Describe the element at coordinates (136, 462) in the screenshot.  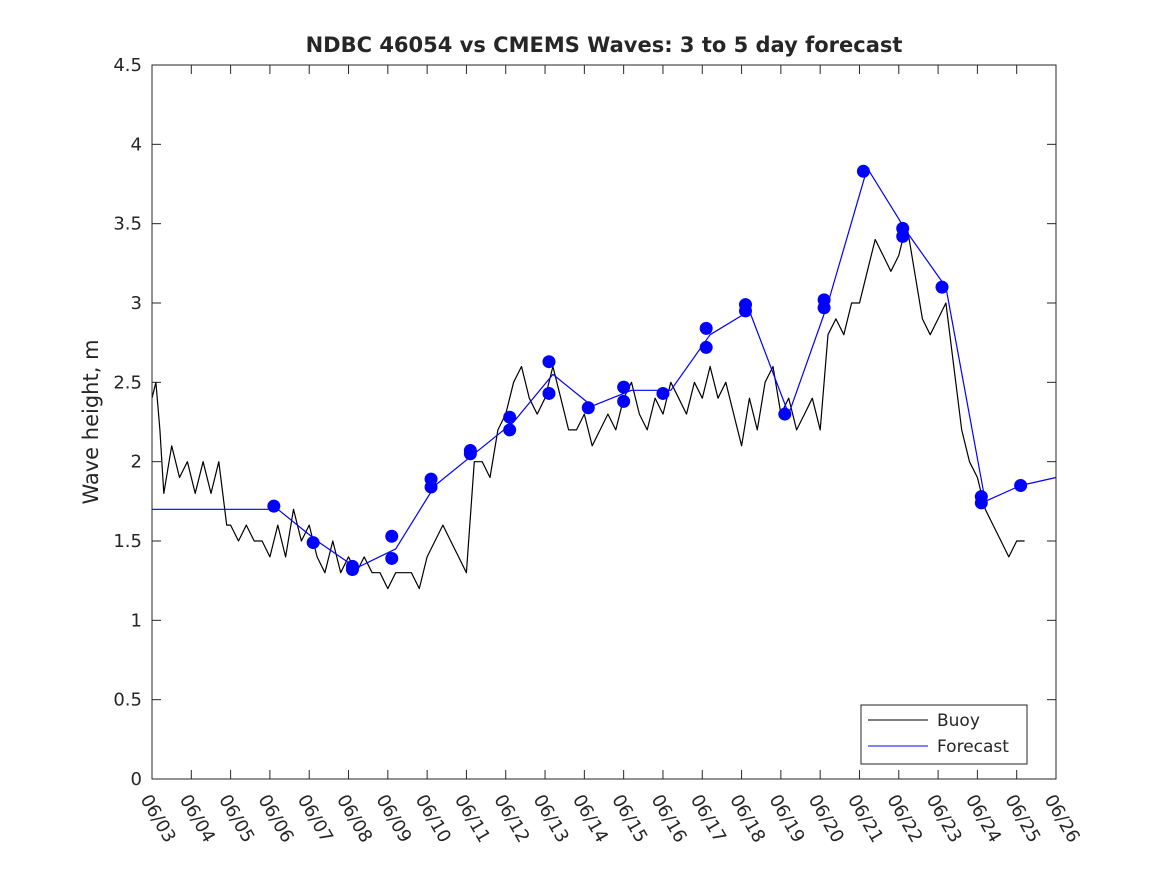
I see `y-tick-label: 2` at that location.